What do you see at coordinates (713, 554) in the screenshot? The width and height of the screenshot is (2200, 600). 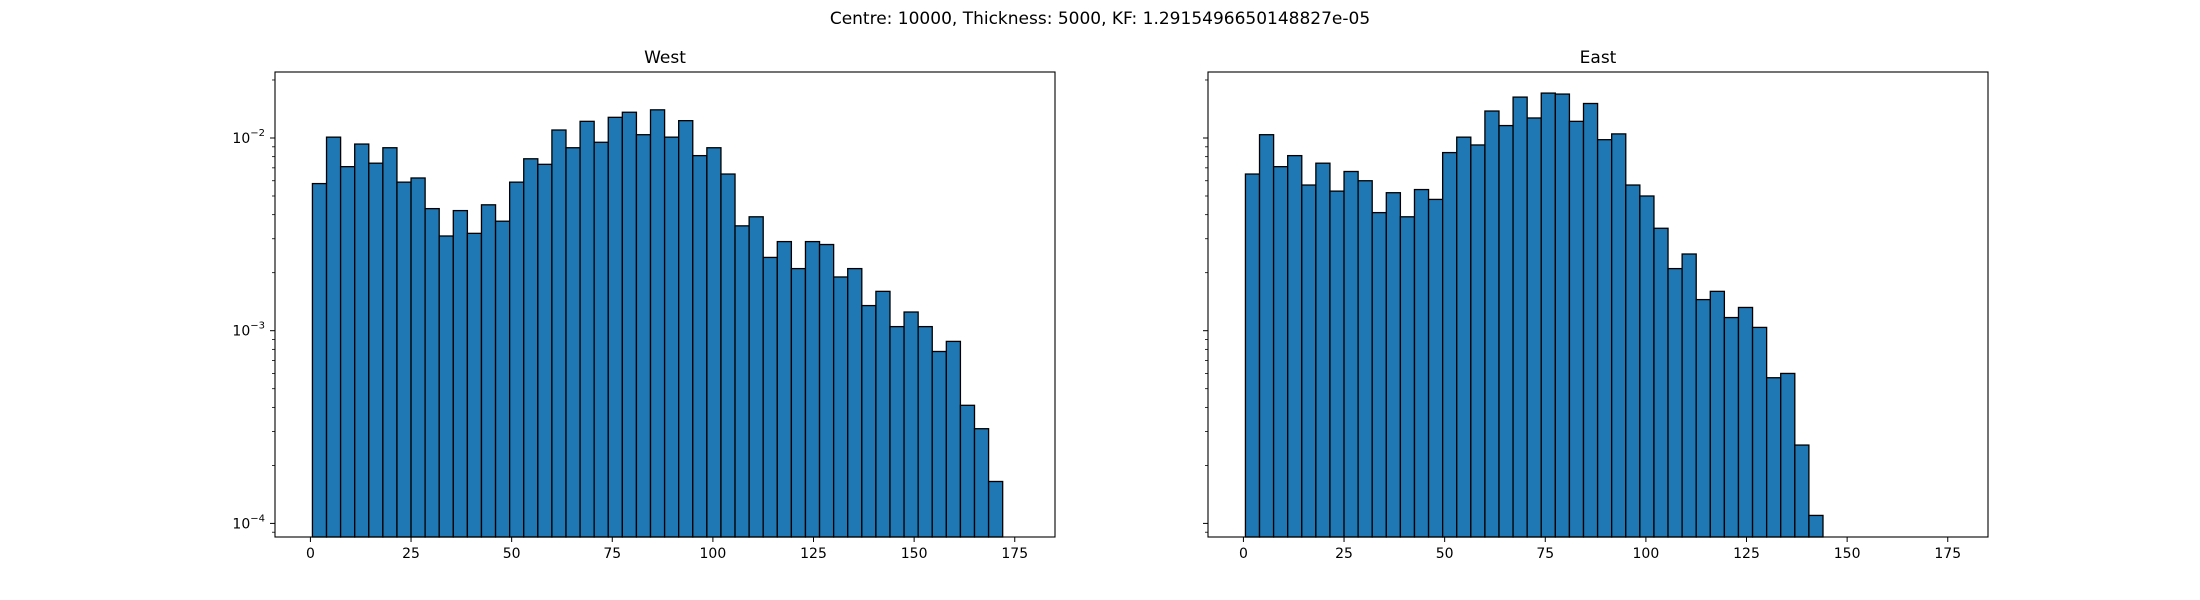 I see `west-x-tick-label: 100` at bounding box center [713, 554].